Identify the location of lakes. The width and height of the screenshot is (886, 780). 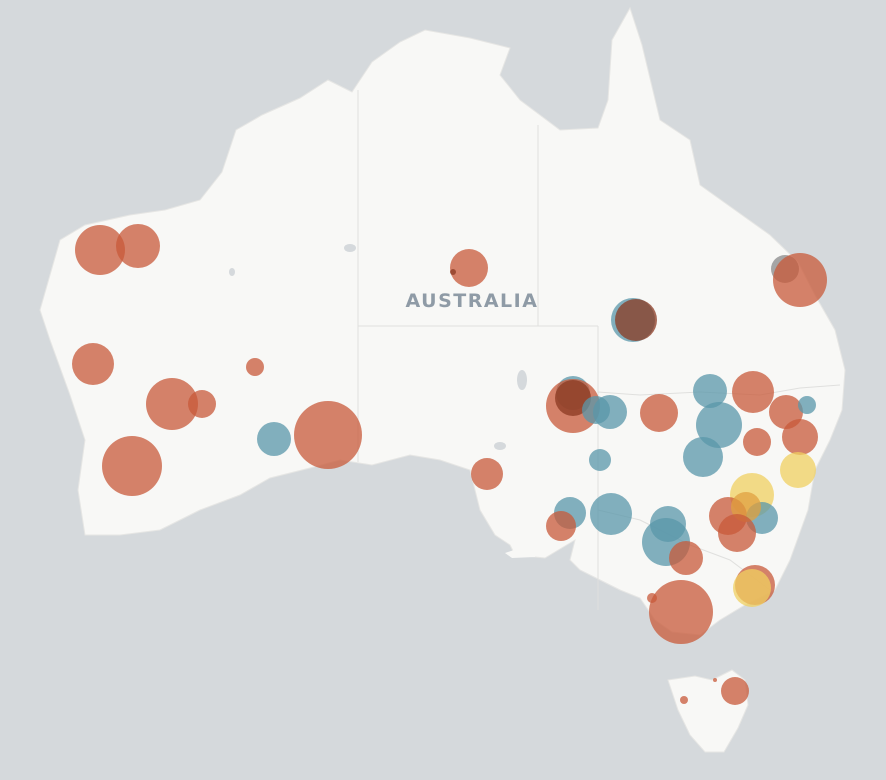
(378, 347).